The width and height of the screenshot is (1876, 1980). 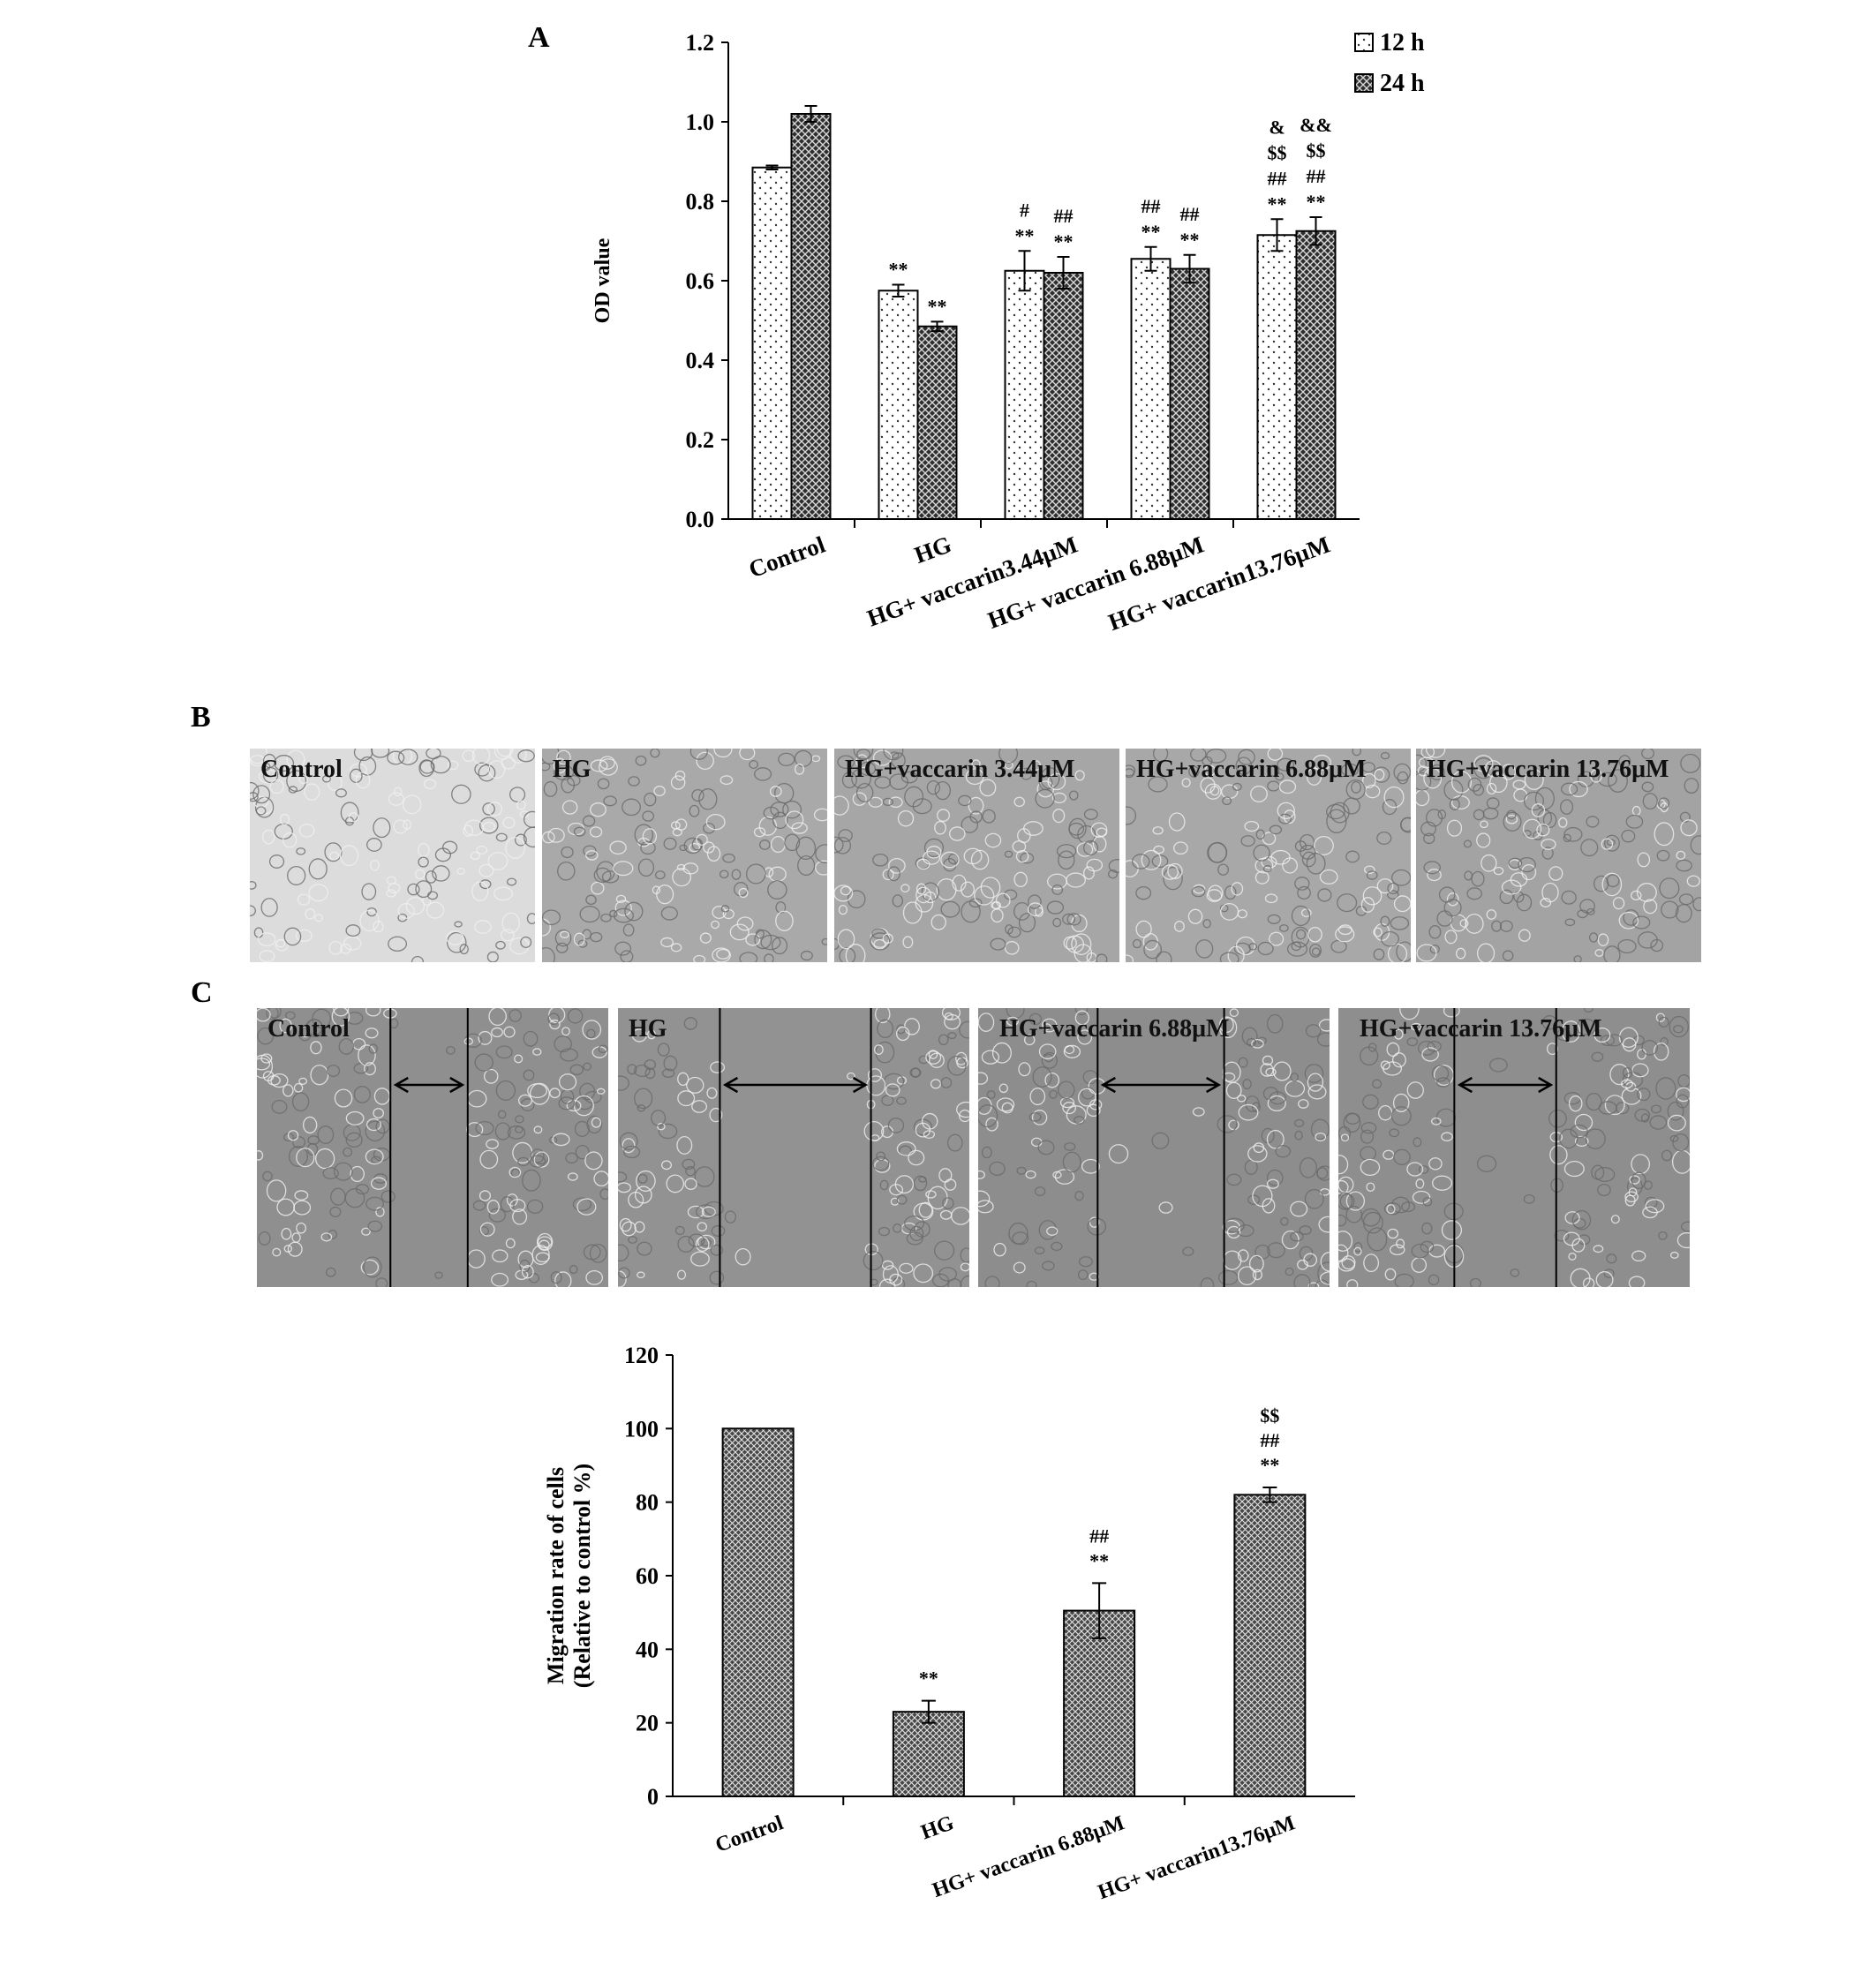 What do you see at coordinates (700, 519) in the screenshot?
I see `y-tick-label: 0.0` at bounding box center [700, 519].